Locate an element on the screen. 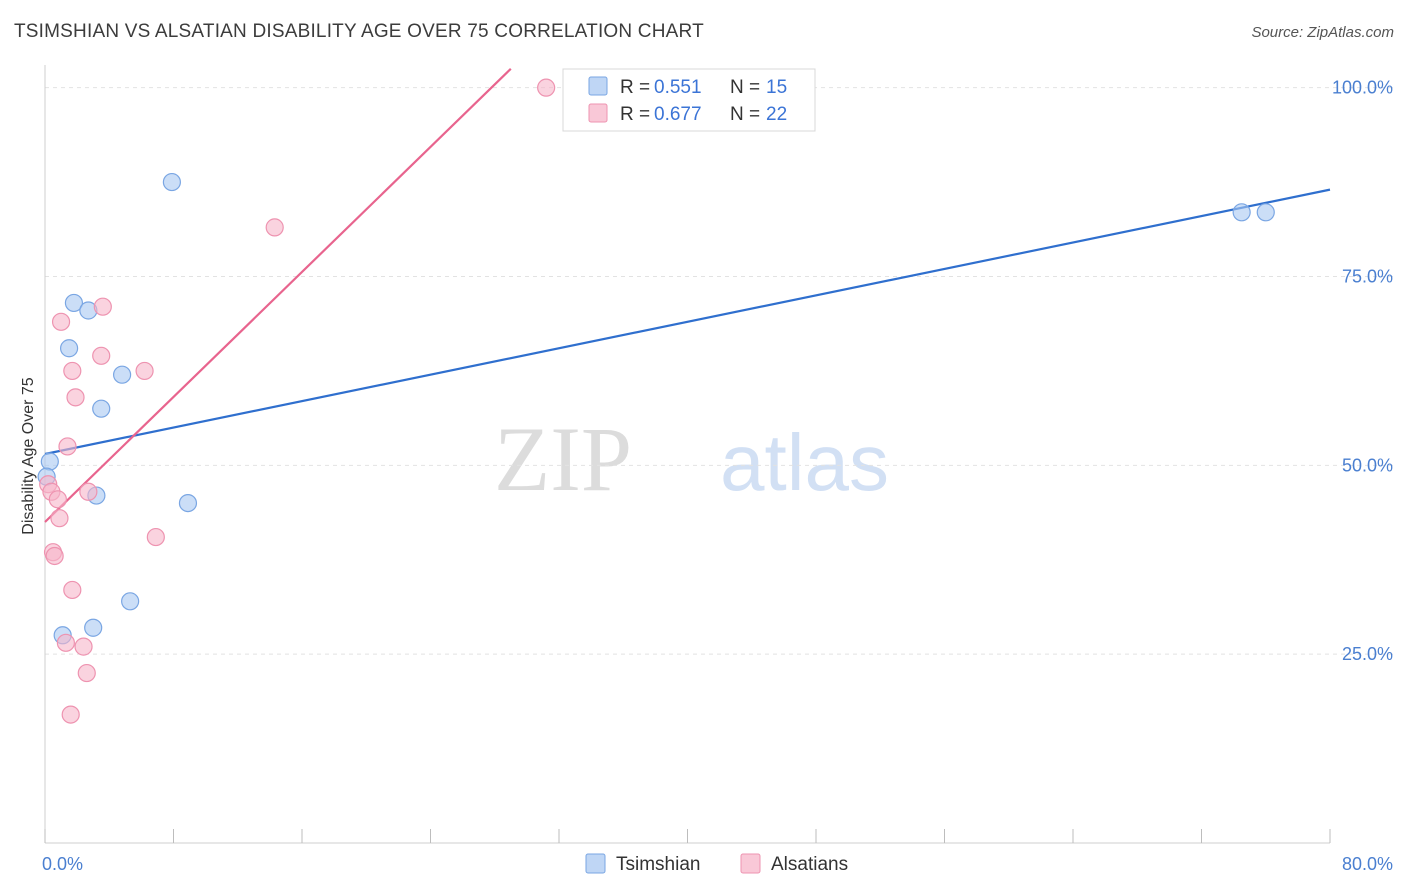 The image size is (1406, 892). series-legend-swatch-alsatians is located at coordinates (750, 863).